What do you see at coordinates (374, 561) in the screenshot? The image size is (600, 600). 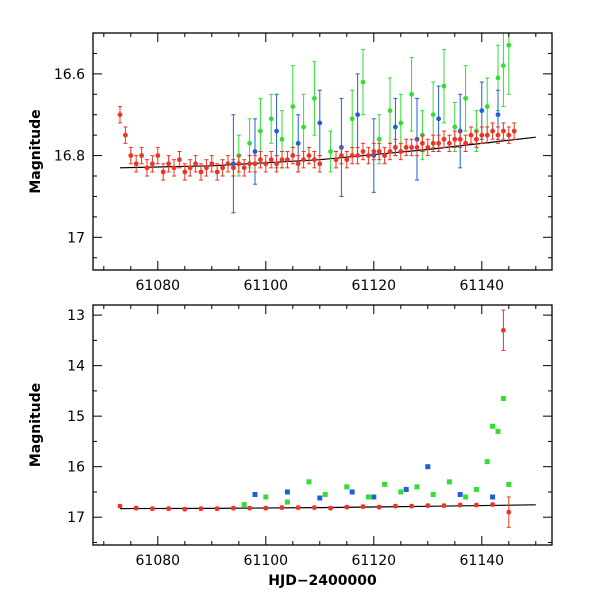 I see `x-tick-label: 61120` at bounding box center [374, 561].